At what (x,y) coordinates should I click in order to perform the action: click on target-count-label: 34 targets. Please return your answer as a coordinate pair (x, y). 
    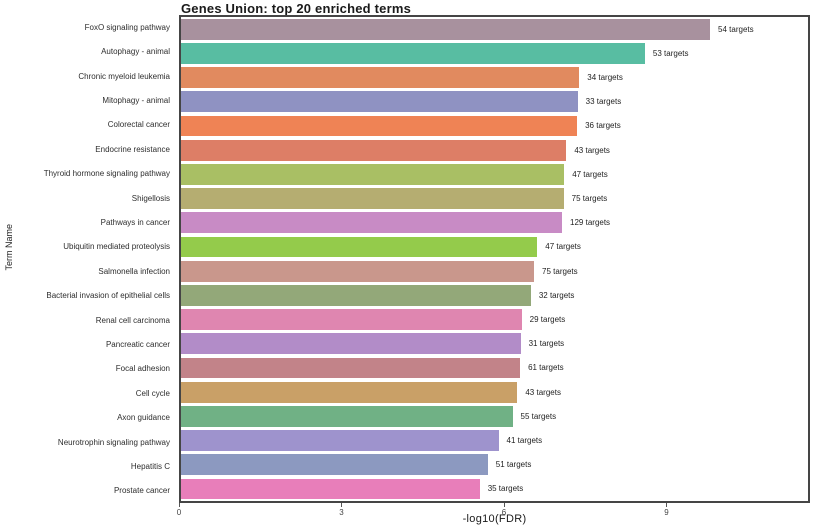
    Looking at the image, I should click on (605, 77).